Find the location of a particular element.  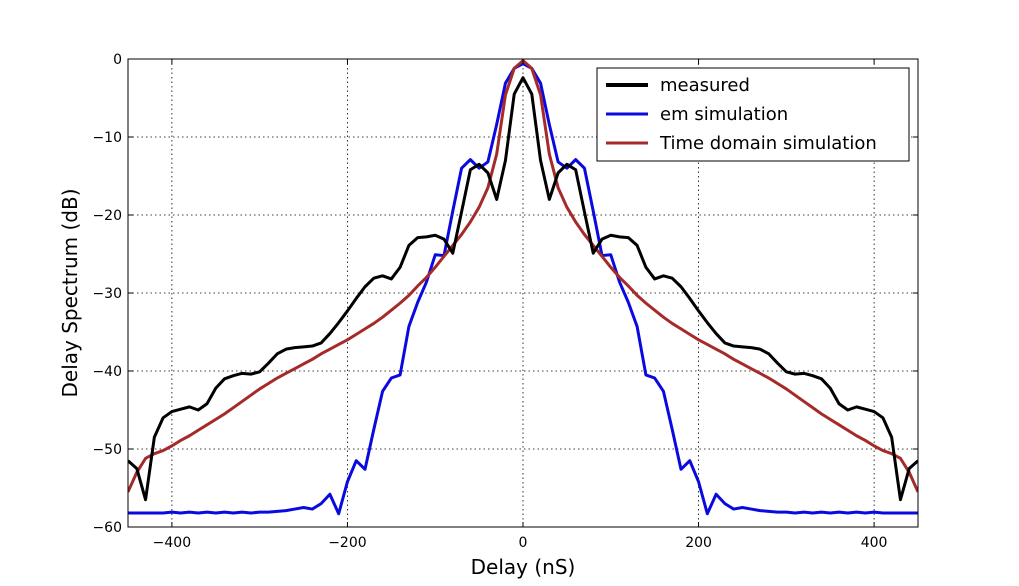

y-tick-label: −60 is located at coordinates (107, 528).